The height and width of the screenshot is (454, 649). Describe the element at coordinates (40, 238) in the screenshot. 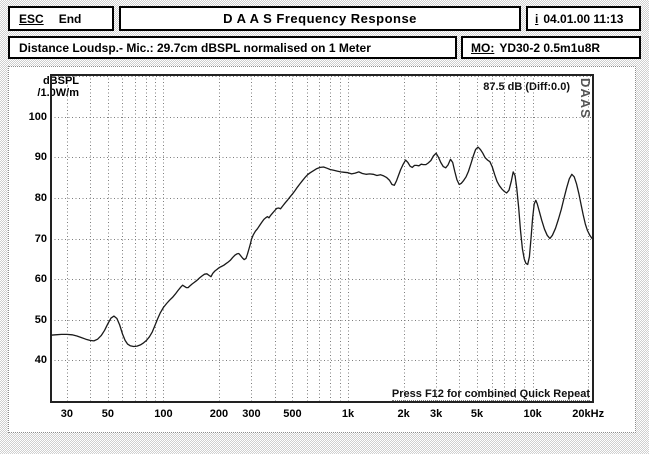

I see `y-tick-label: 70` at that location.